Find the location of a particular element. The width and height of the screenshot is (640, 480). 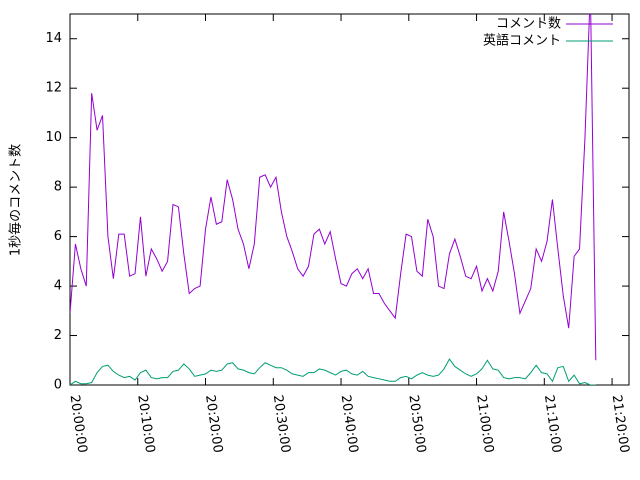

x-tick-label: 20:50:00 is located at coordinates (416, 424).